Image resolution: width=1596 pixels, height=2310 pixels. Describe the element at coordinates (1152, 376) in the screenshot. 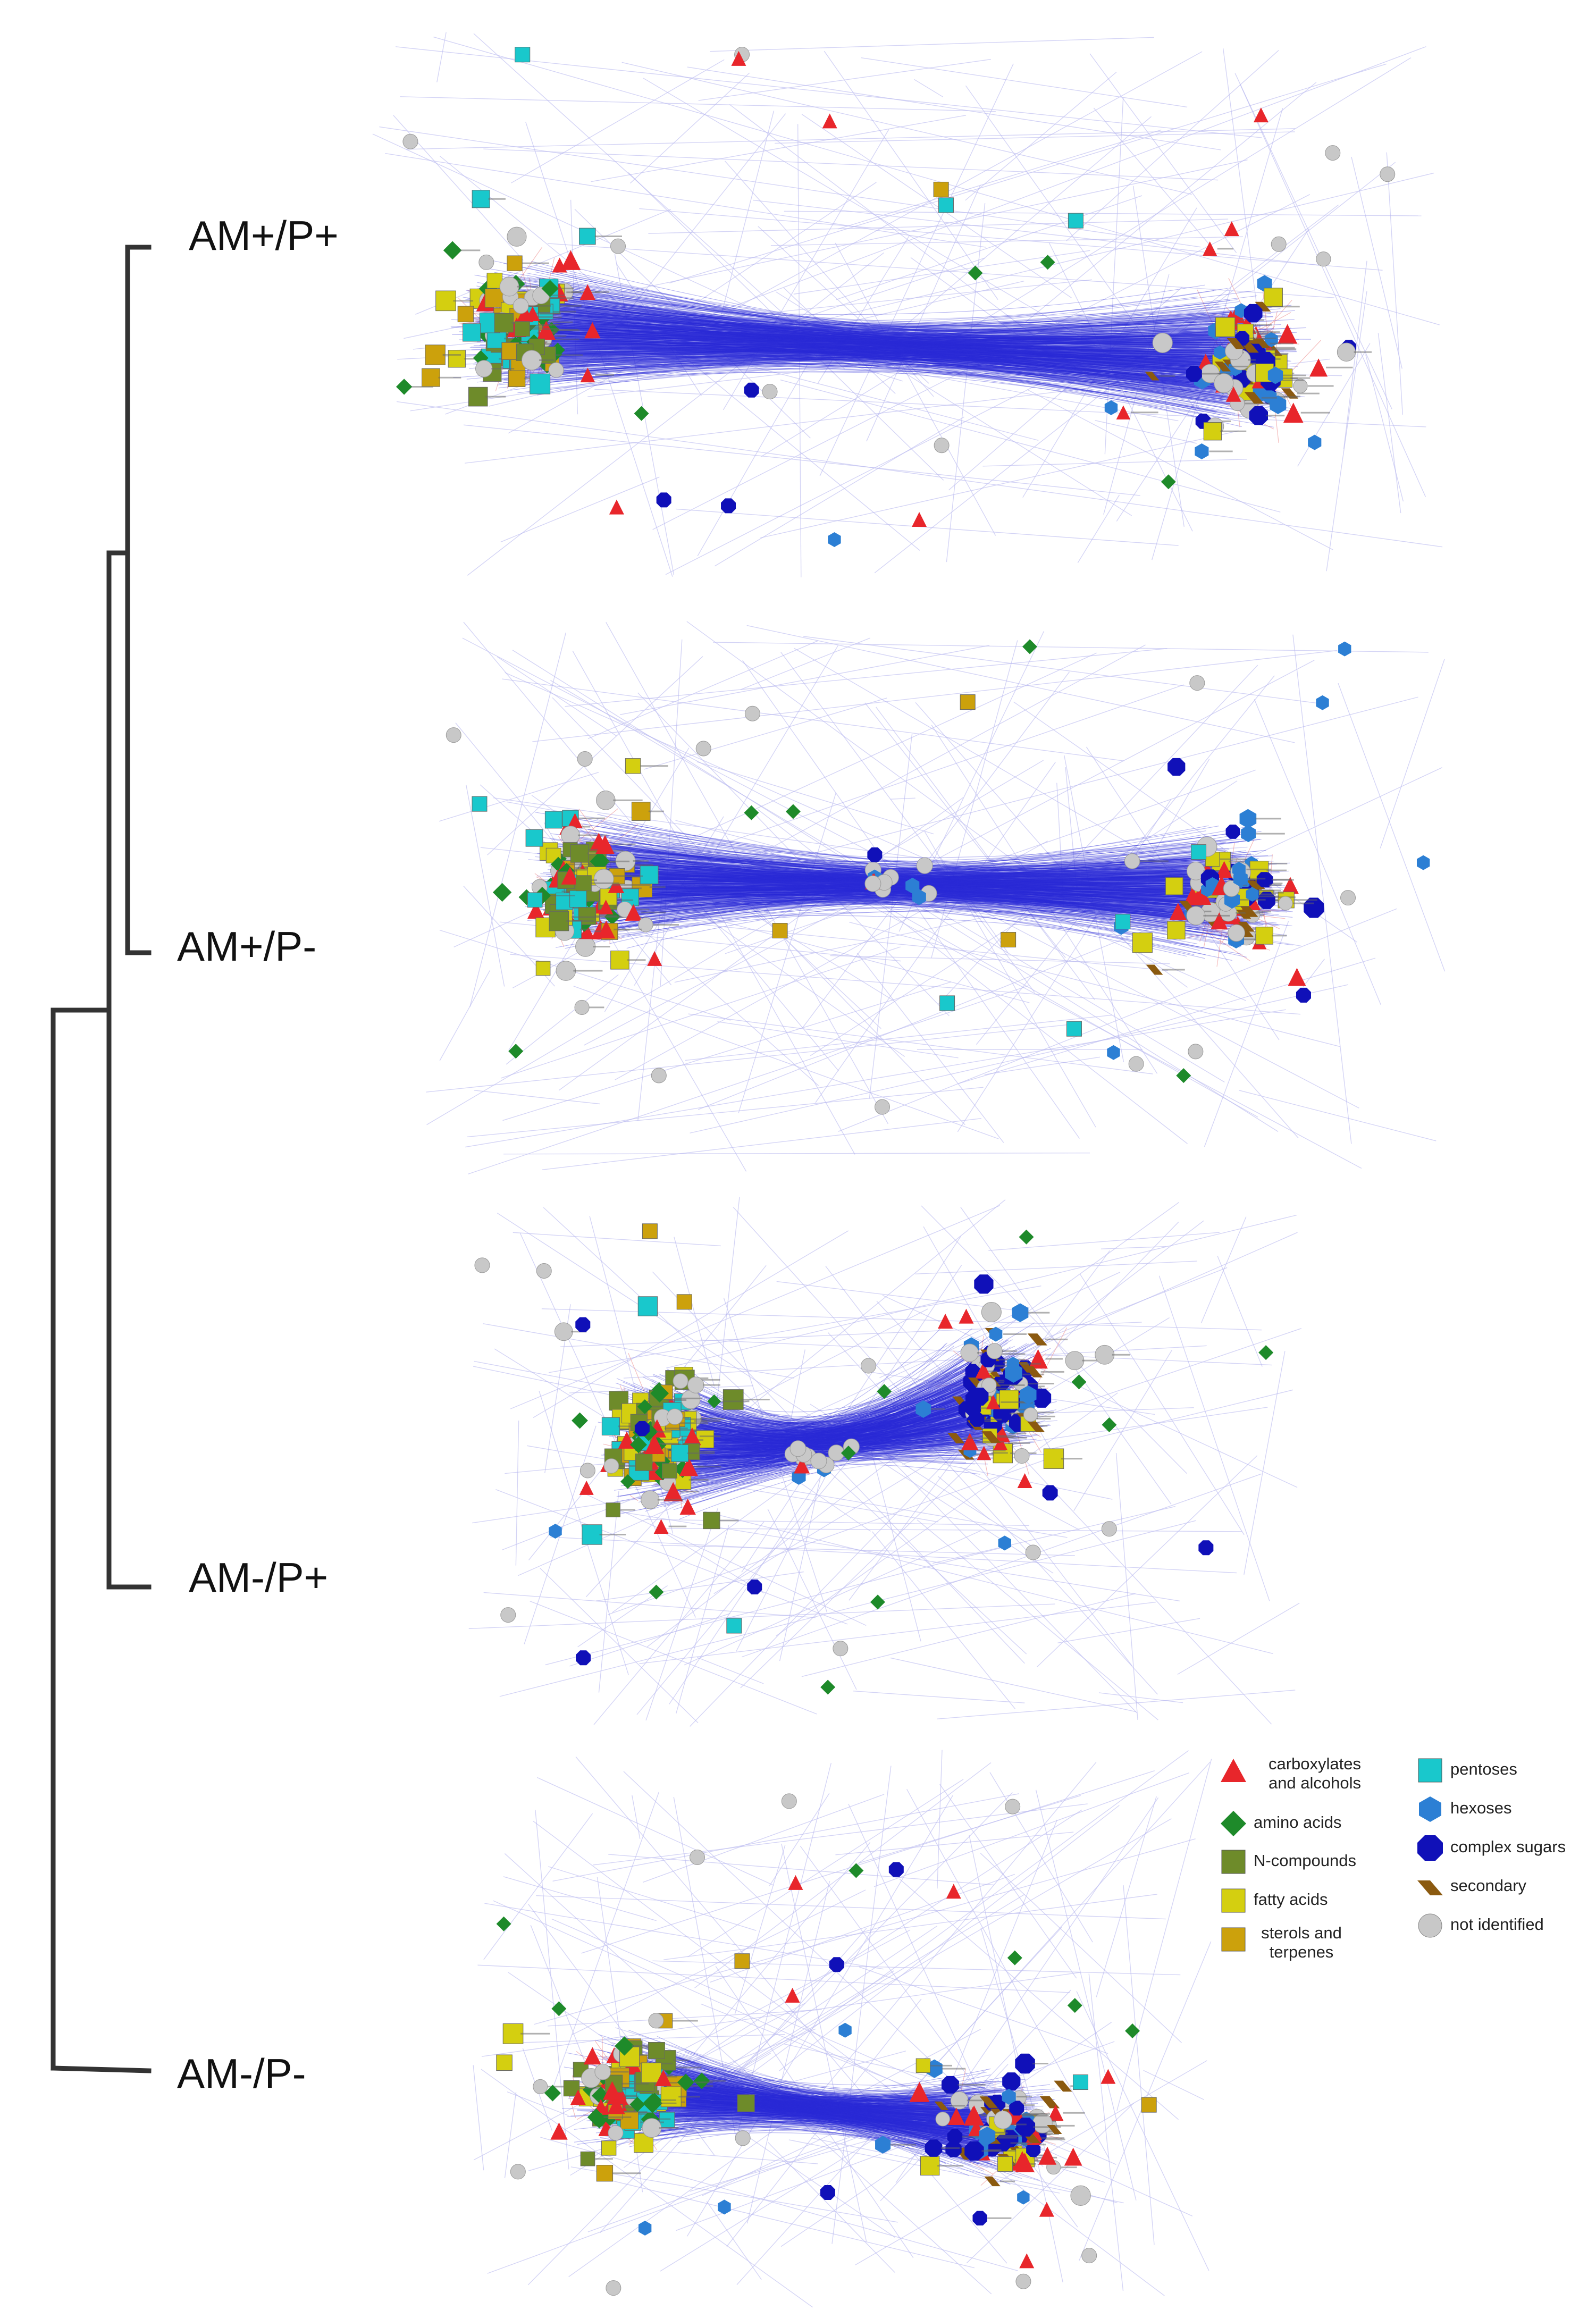

I see `node-secondary` at that location.